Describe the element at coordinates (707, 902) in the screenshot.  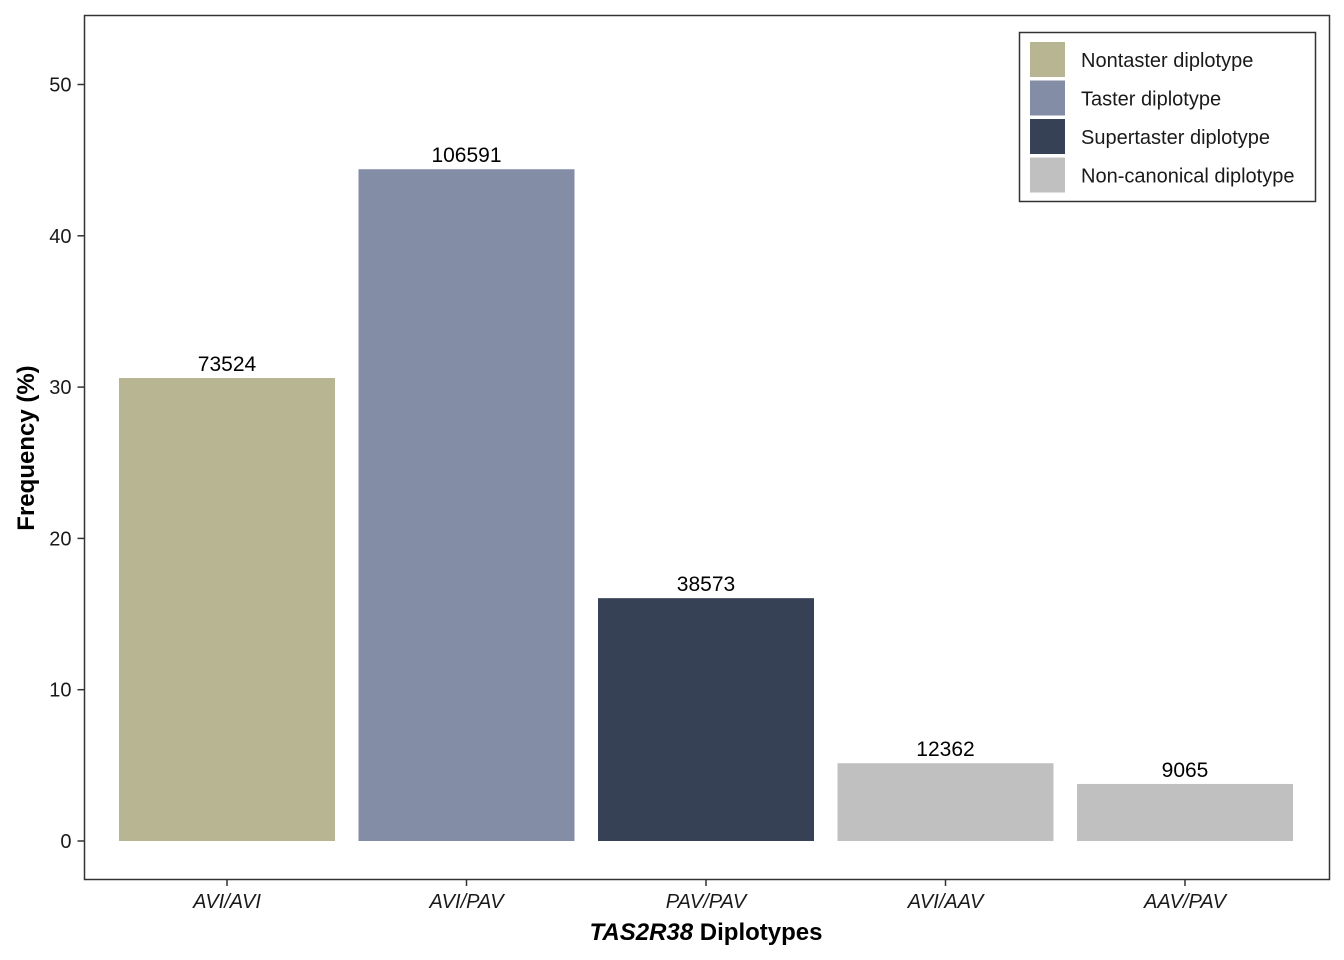
I see `x-tick-label: PAV/PAV` at that location.